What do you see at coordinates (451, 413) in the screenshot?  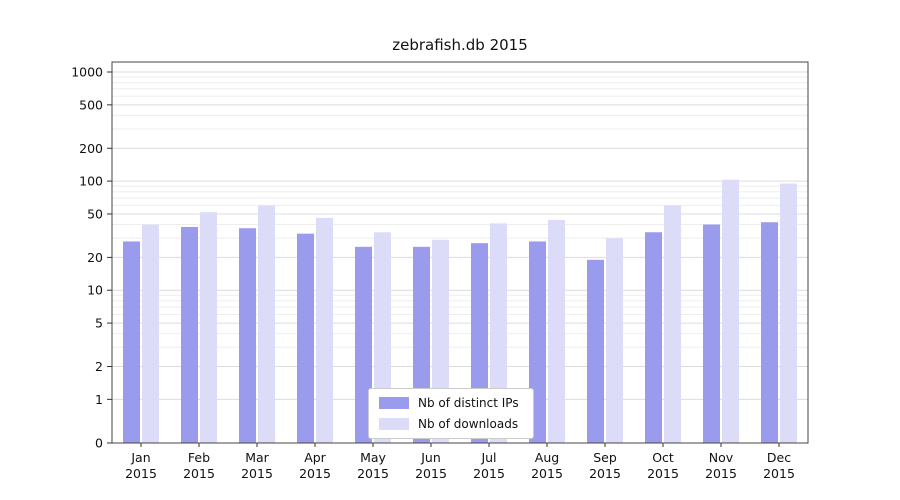 I see `legend: Nb of distinct IPs Nb of downloads` at bounding box center [451, 413].